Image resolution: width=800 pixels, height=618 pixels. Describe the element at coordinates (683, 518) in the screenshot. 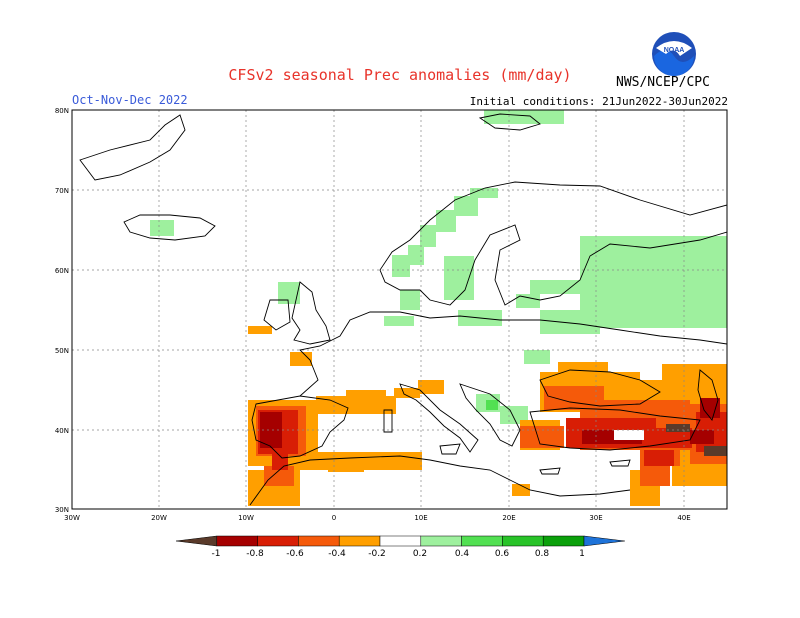

I see `lon-label: 40E` at that location.